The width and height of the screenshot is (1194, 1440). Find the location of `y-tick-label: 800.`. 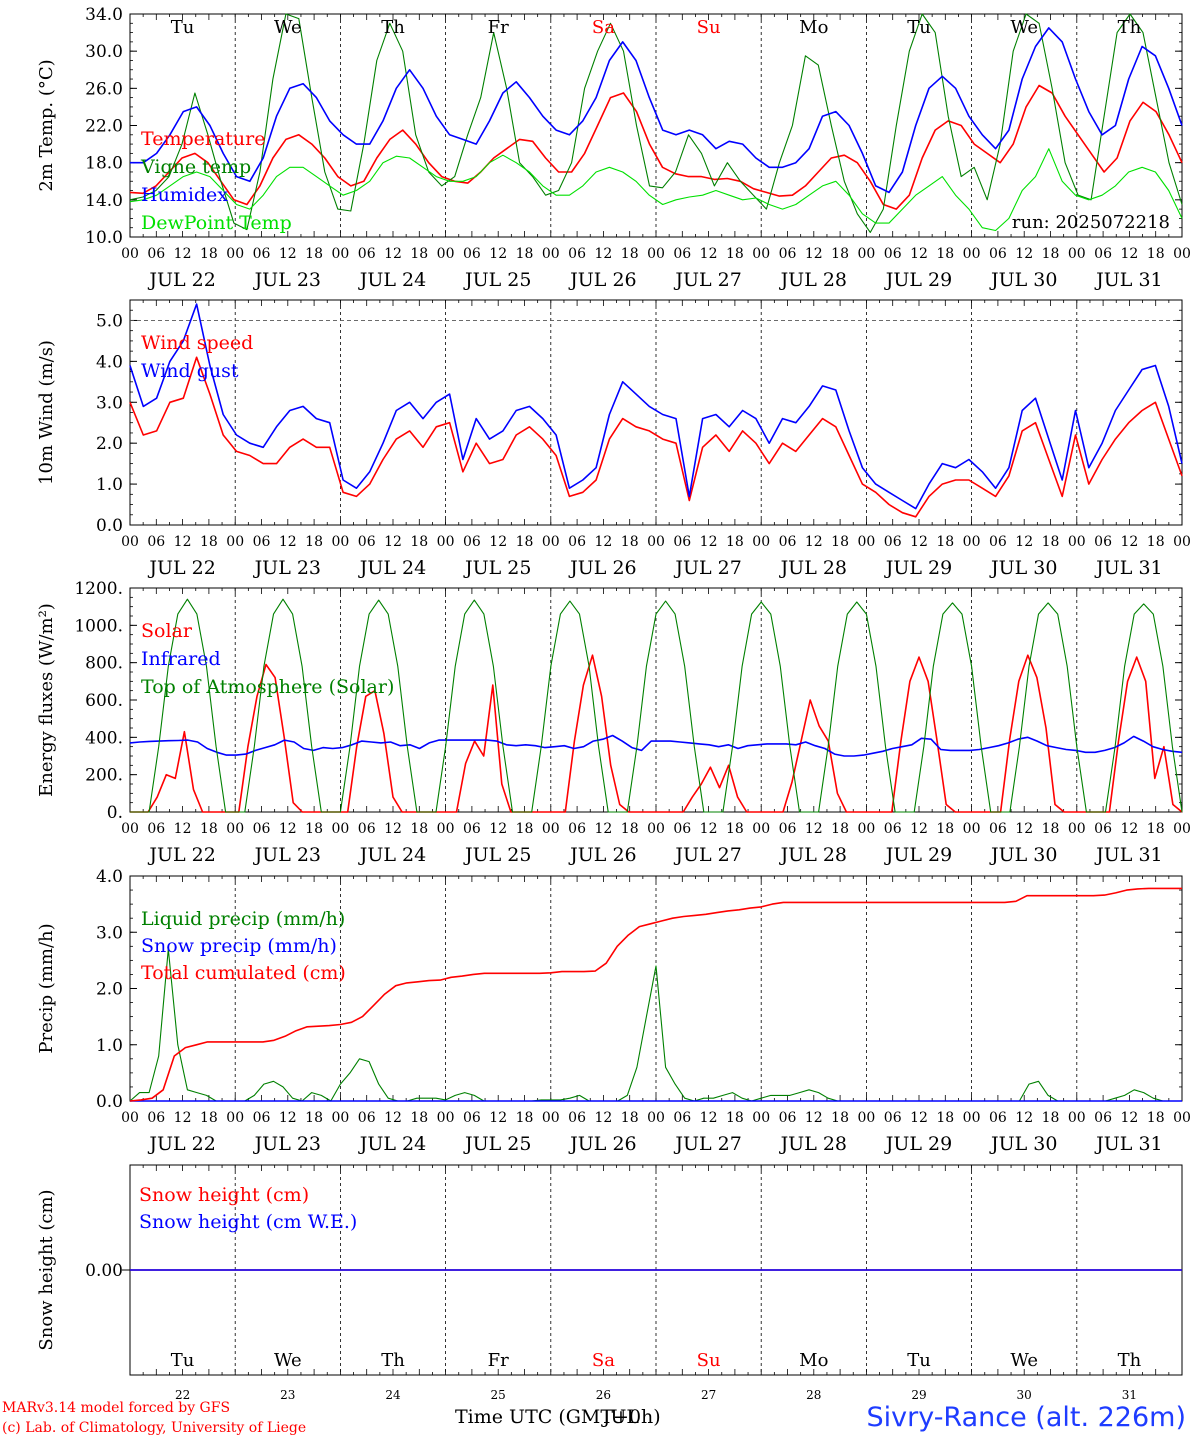

y-tick-label: 800. is located at coordinates (104, 664).